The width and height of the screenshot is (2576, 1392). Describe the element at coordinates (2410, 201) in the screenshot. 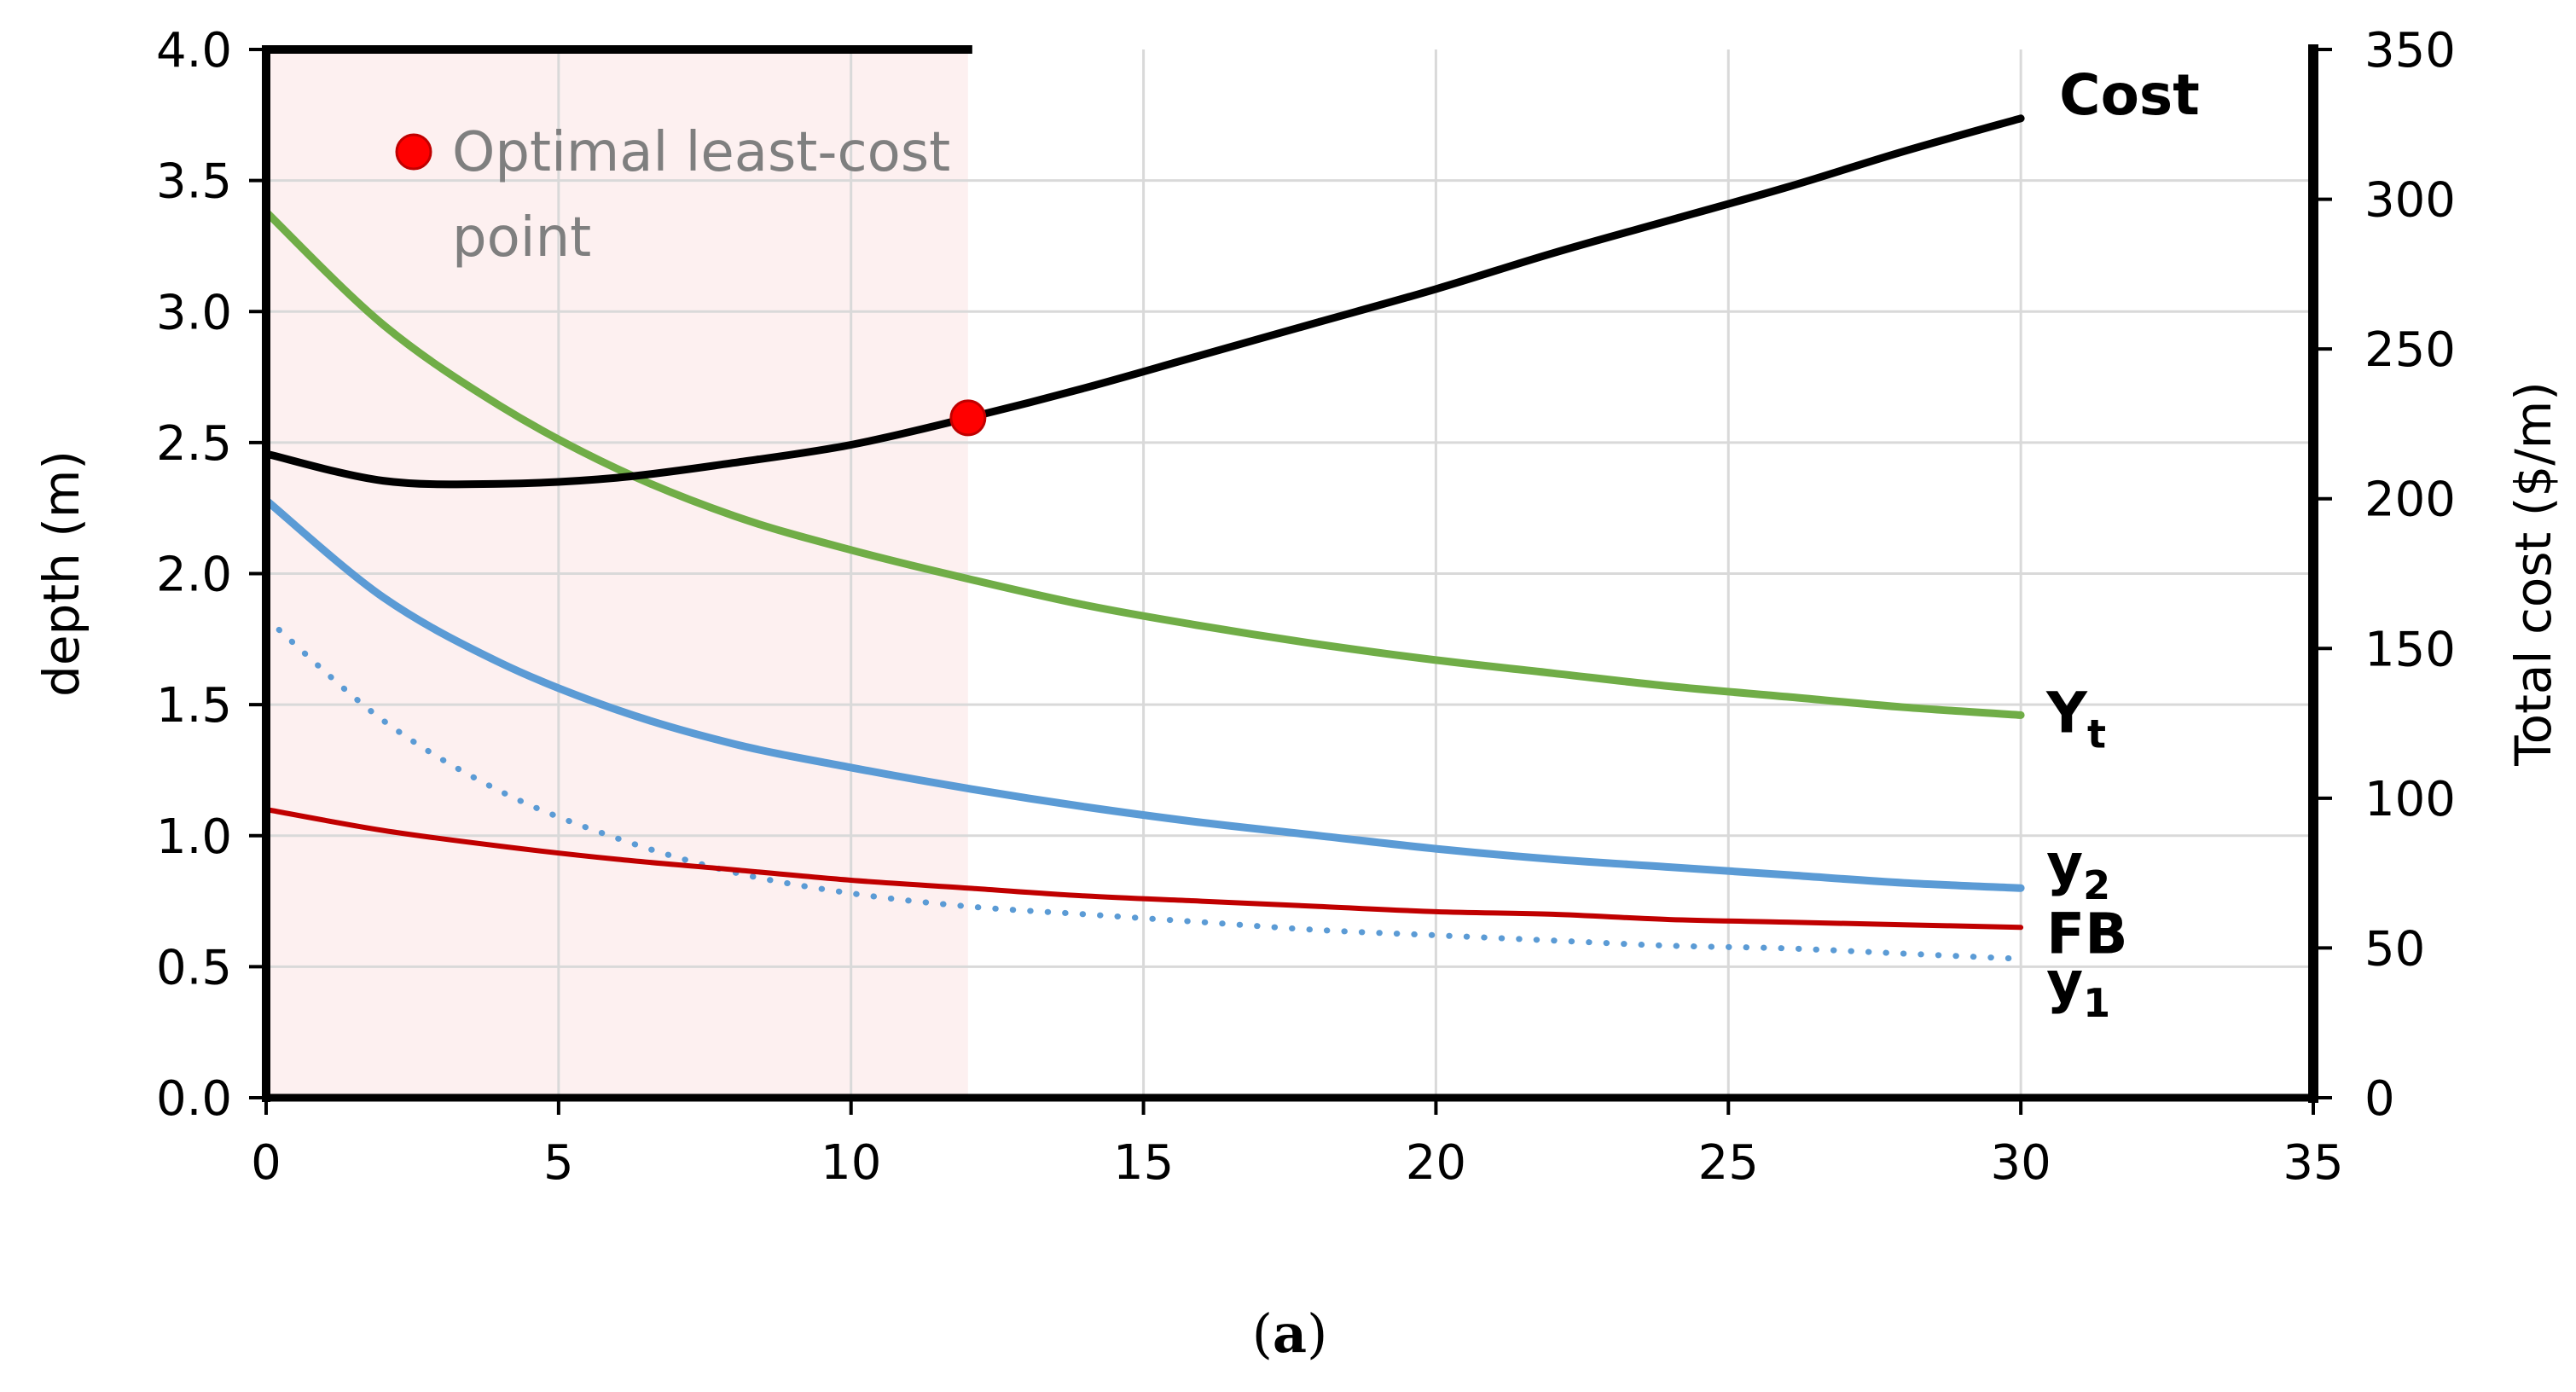

I see `y2-tick-label: 300` at that location.